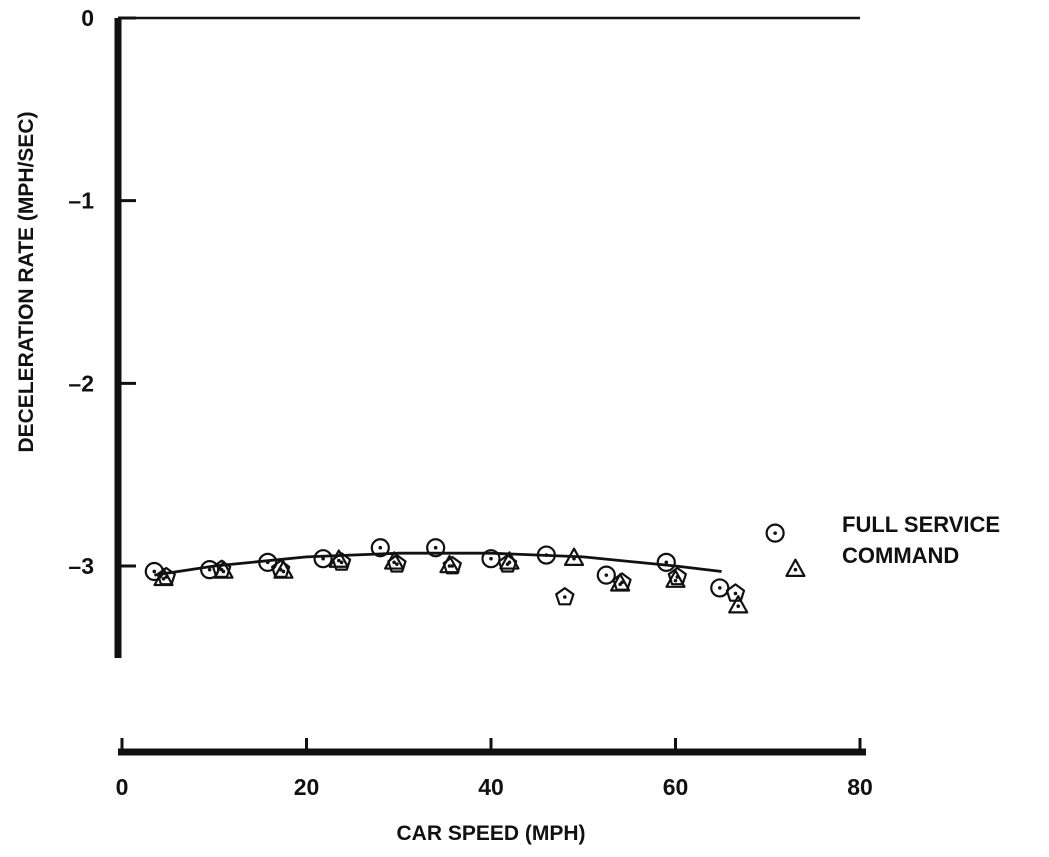  Describe the element at coordinates (676, 787) in the screenshot. I see `x-tick-label: 60` at that location.